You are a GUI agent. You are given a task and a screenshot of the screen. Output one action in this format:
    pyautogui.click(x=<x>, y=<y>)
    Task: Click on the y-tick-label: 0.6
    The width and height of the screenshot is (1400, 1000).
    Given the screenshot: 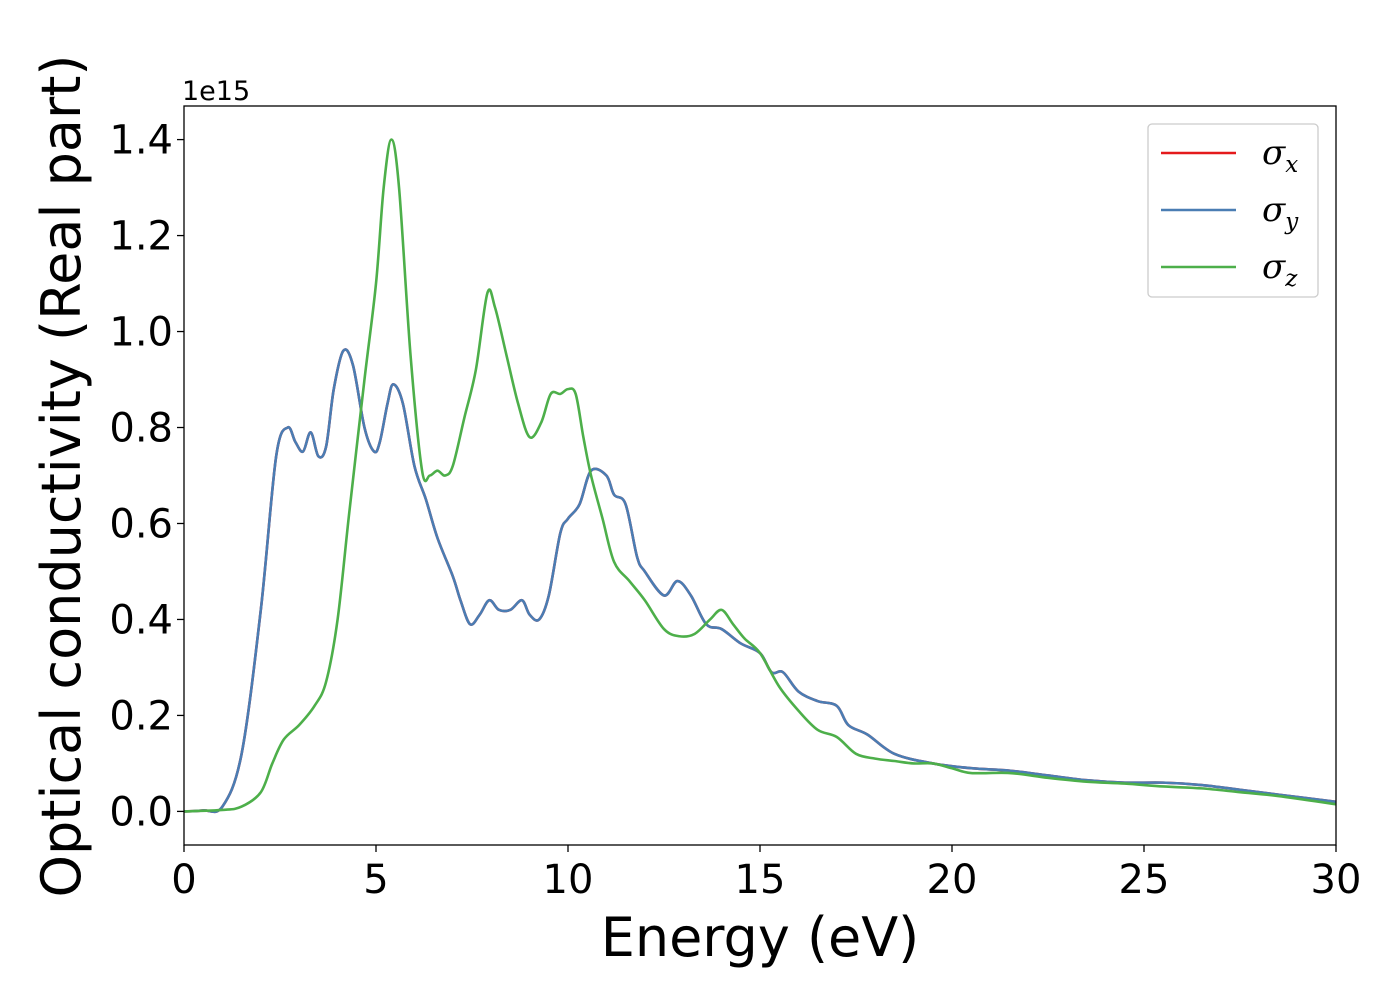 What is the action you would take?
    pyautogui.click(x=141, y=524)
    